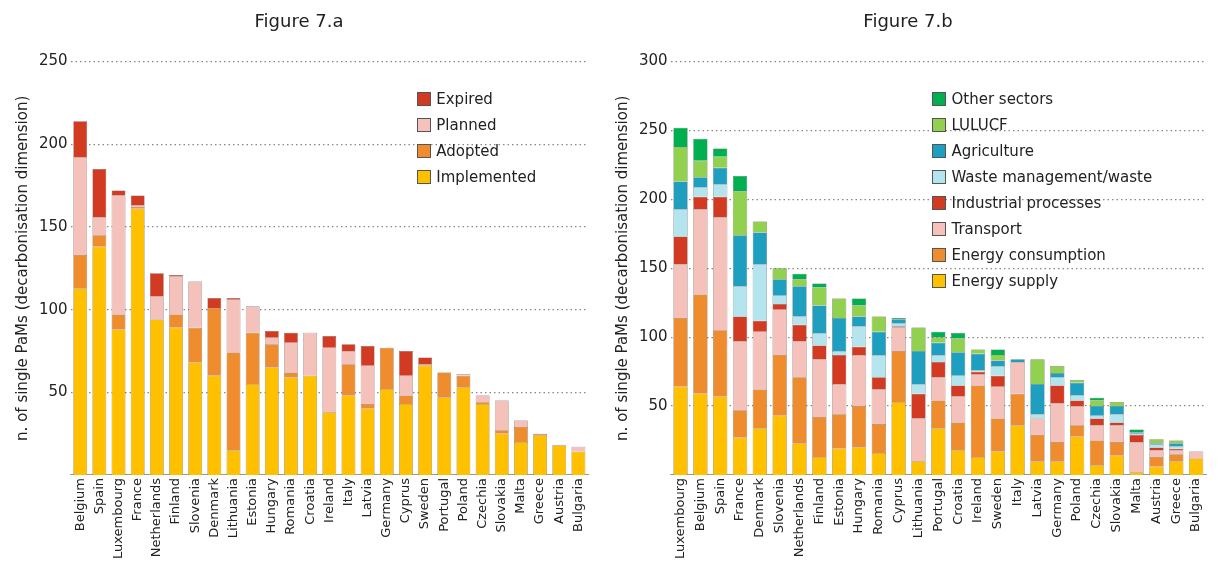  What do you see at coordinates (468, 151) in the screenshot?
I see `legend-label: Adopted` at bounding box center [468, 151].